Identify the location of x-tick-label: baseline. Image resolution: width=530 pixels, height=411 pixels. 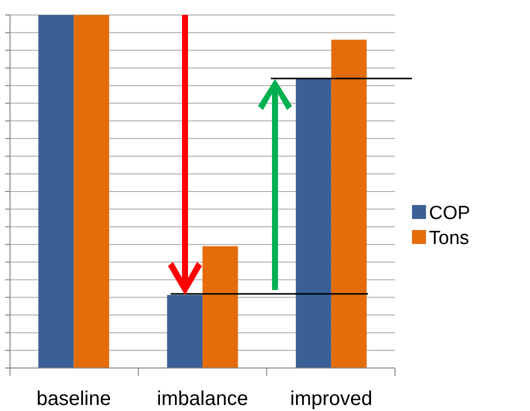
(73, 399).